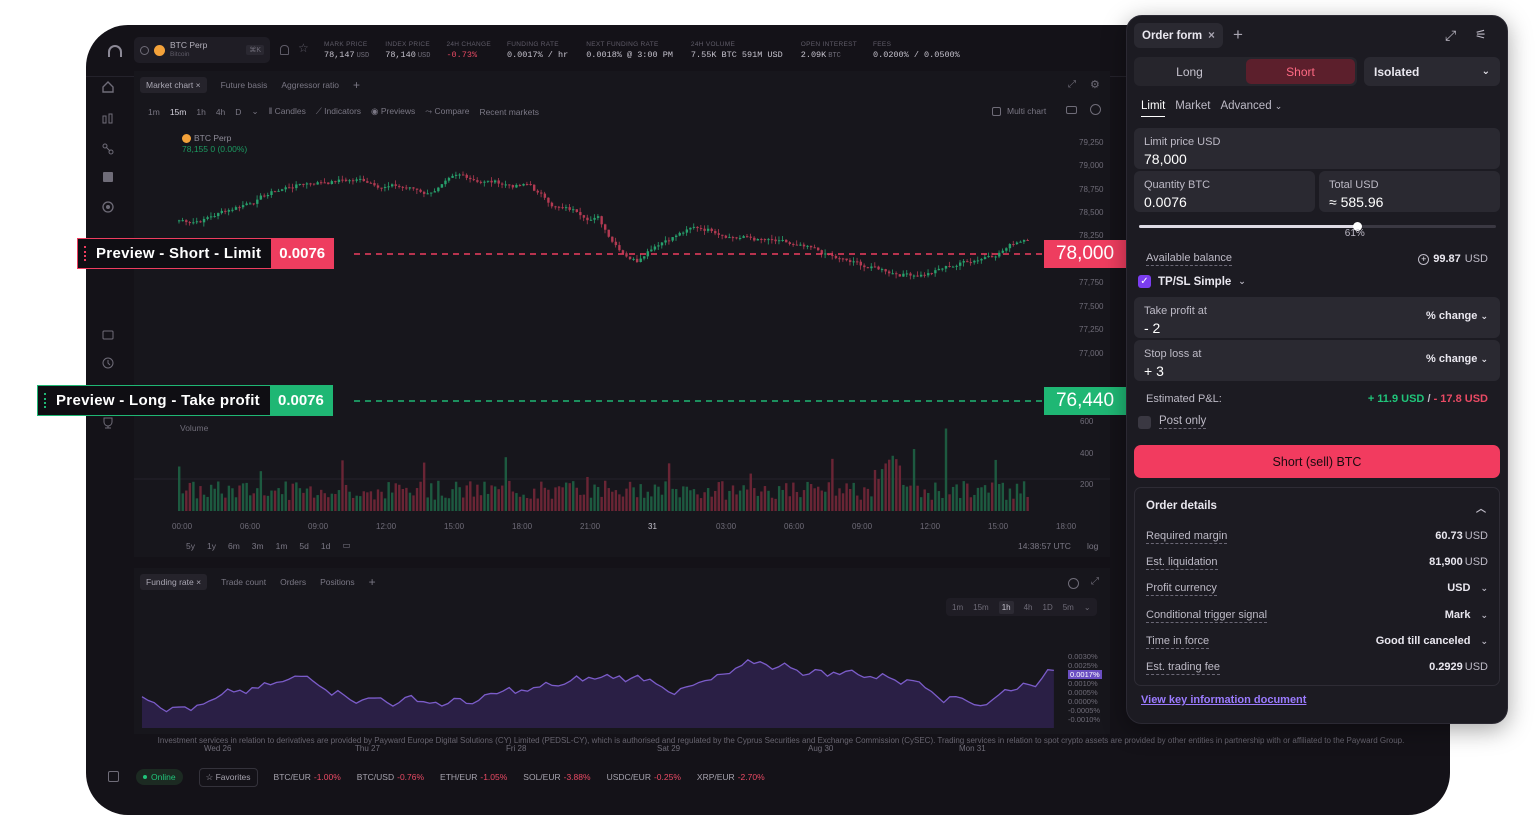 The height and width of the screenshot is (815, 1536). I want to click on quantity-input: 0.0076, so click(1165, 202).